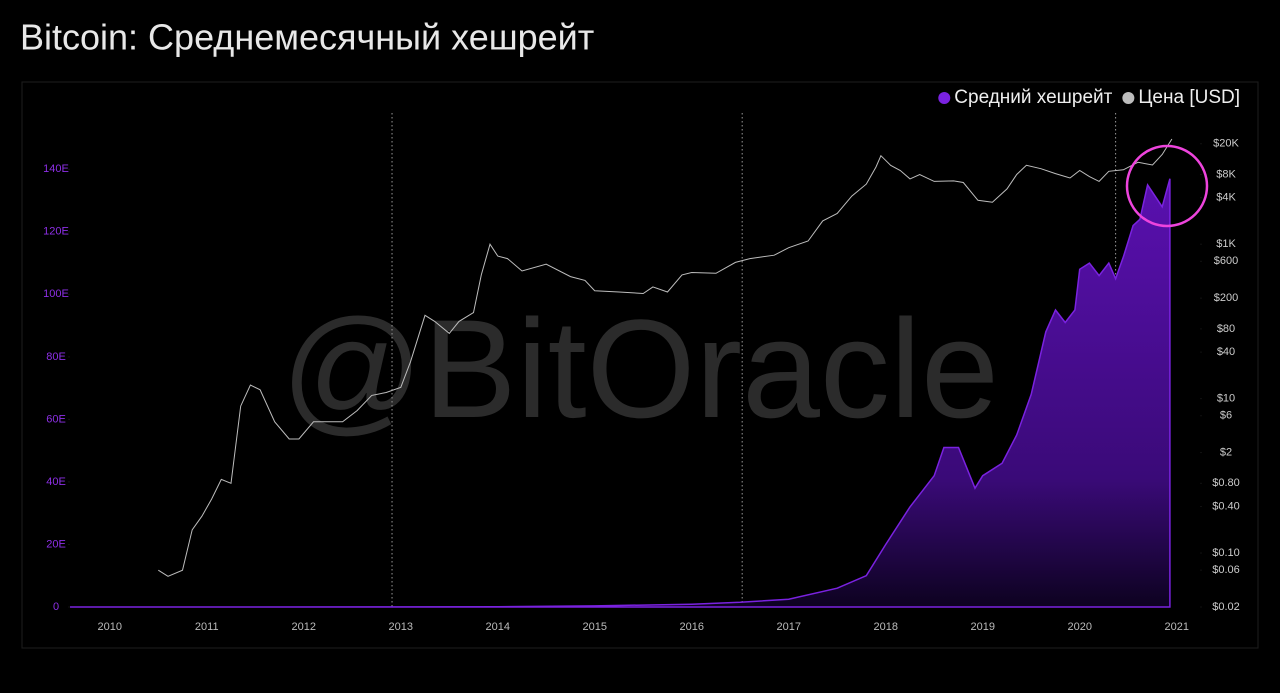 The image size is (1280, 693). I want to click on watermark: @BitOracle, so click(640, 368).